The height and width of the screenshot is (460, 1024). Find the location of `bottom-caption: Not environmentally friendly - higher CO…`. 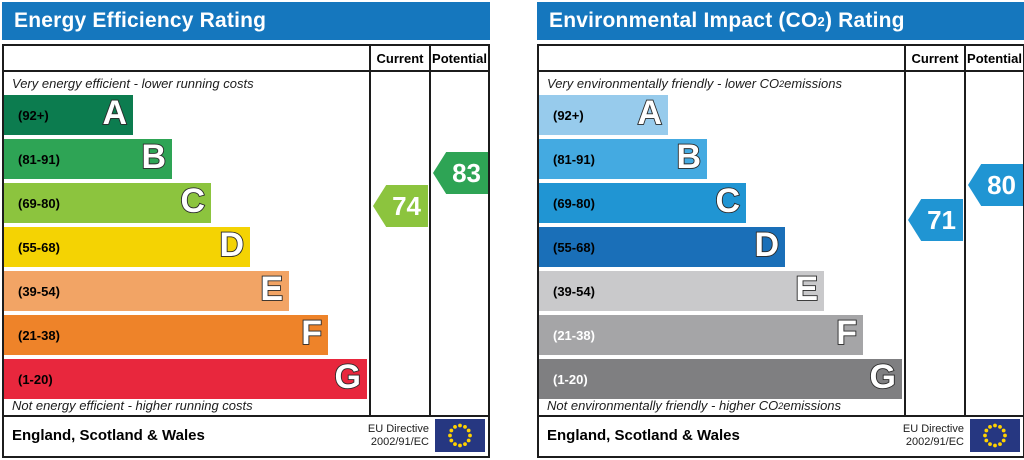

bottom-caption: Not environmentally friendly - higher CO… is located at coordinates (694, 405).